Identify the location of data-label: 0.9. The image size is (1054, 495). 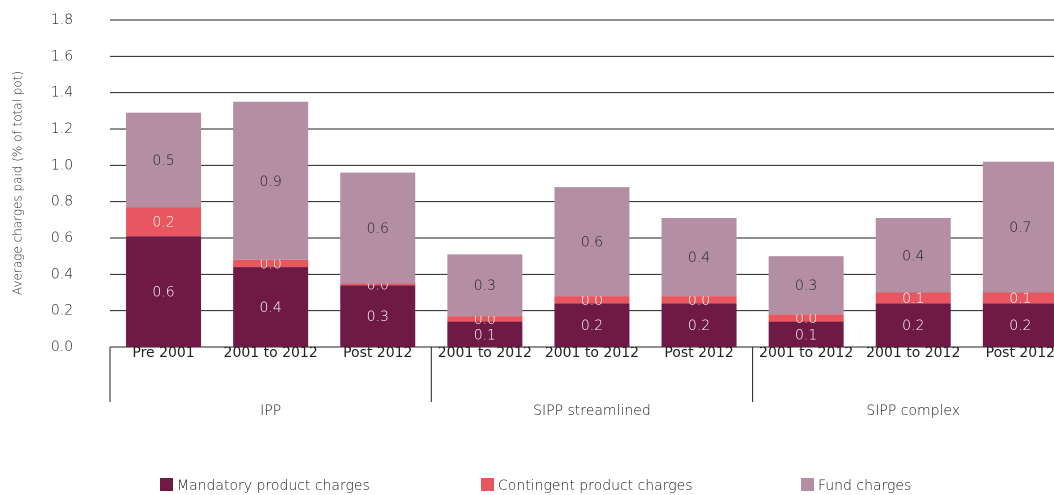
(271, 182).